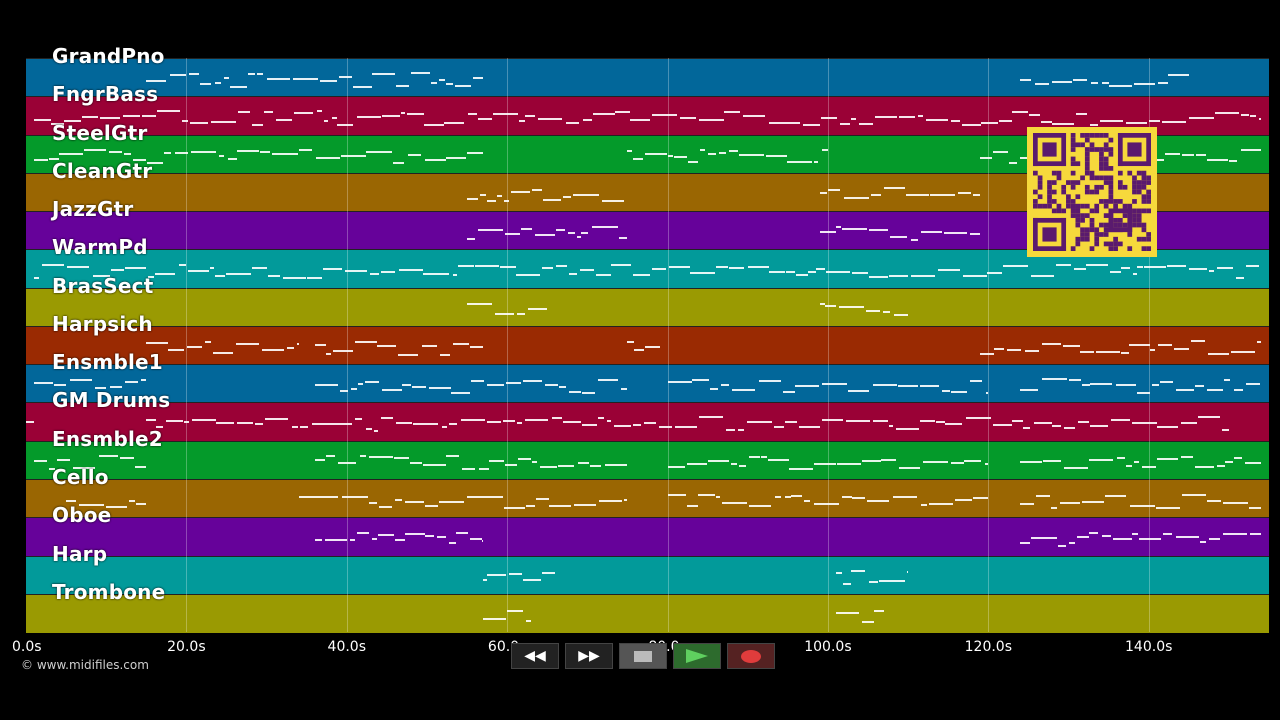 Image resolution: width=1280 pixels, height=720 pixels. I want to click on time-tick-label: 20.0s, so click(186, 647).